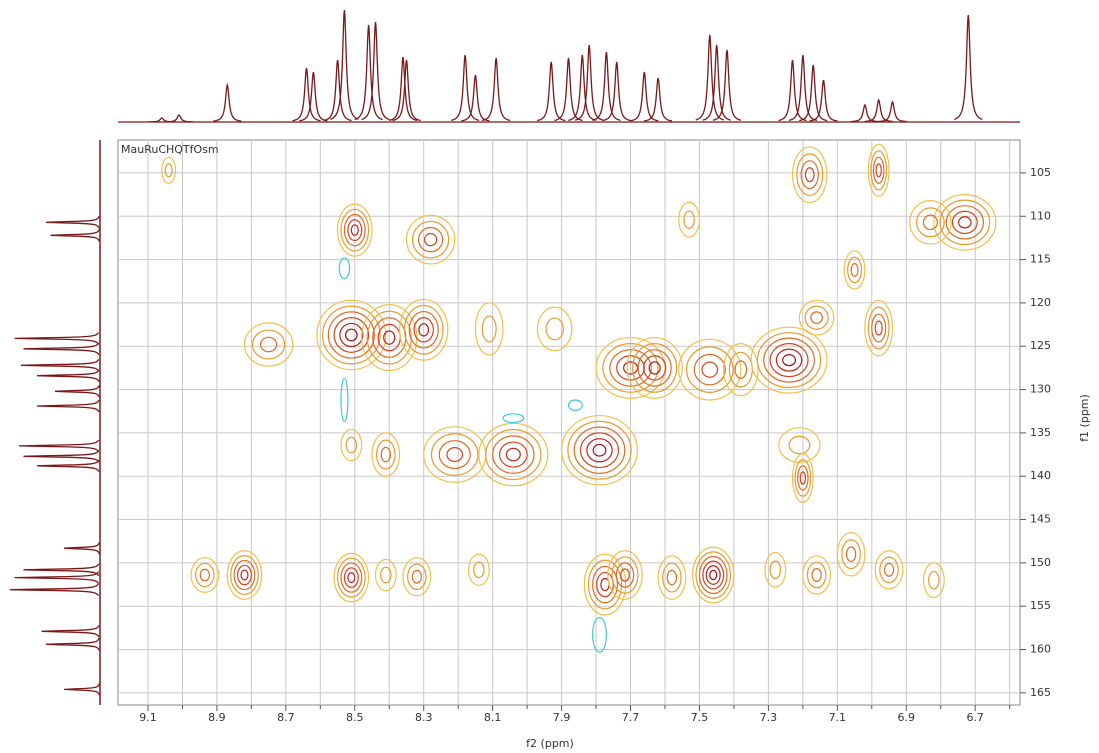 The height and width of the screenshot is (753, 1099). I want to click on y-tick-label: 105, so click(1040, 172).